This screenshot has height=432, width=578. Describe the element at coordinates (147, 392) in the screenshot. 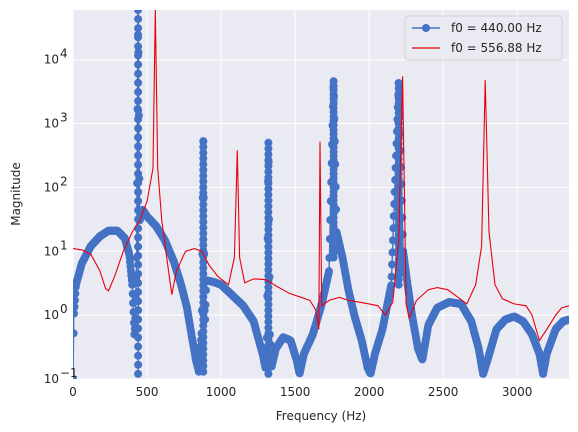

I see `x-tick-label: 500` at that location.